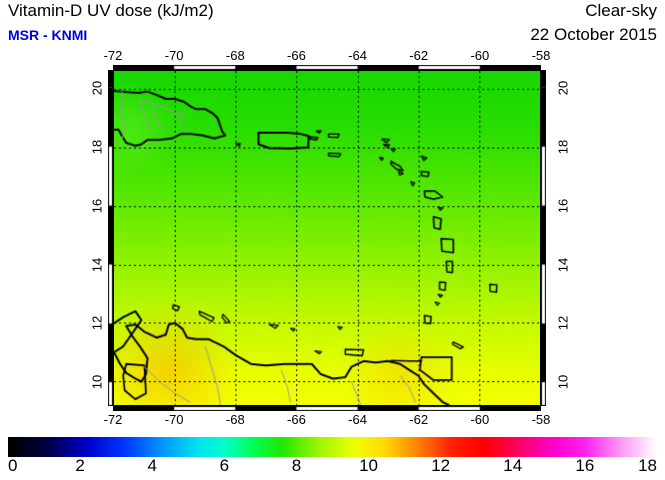 The width and height of the screenshot is (665, 480). I want to click on y-tick-label-left: 18, so click(97, 146).